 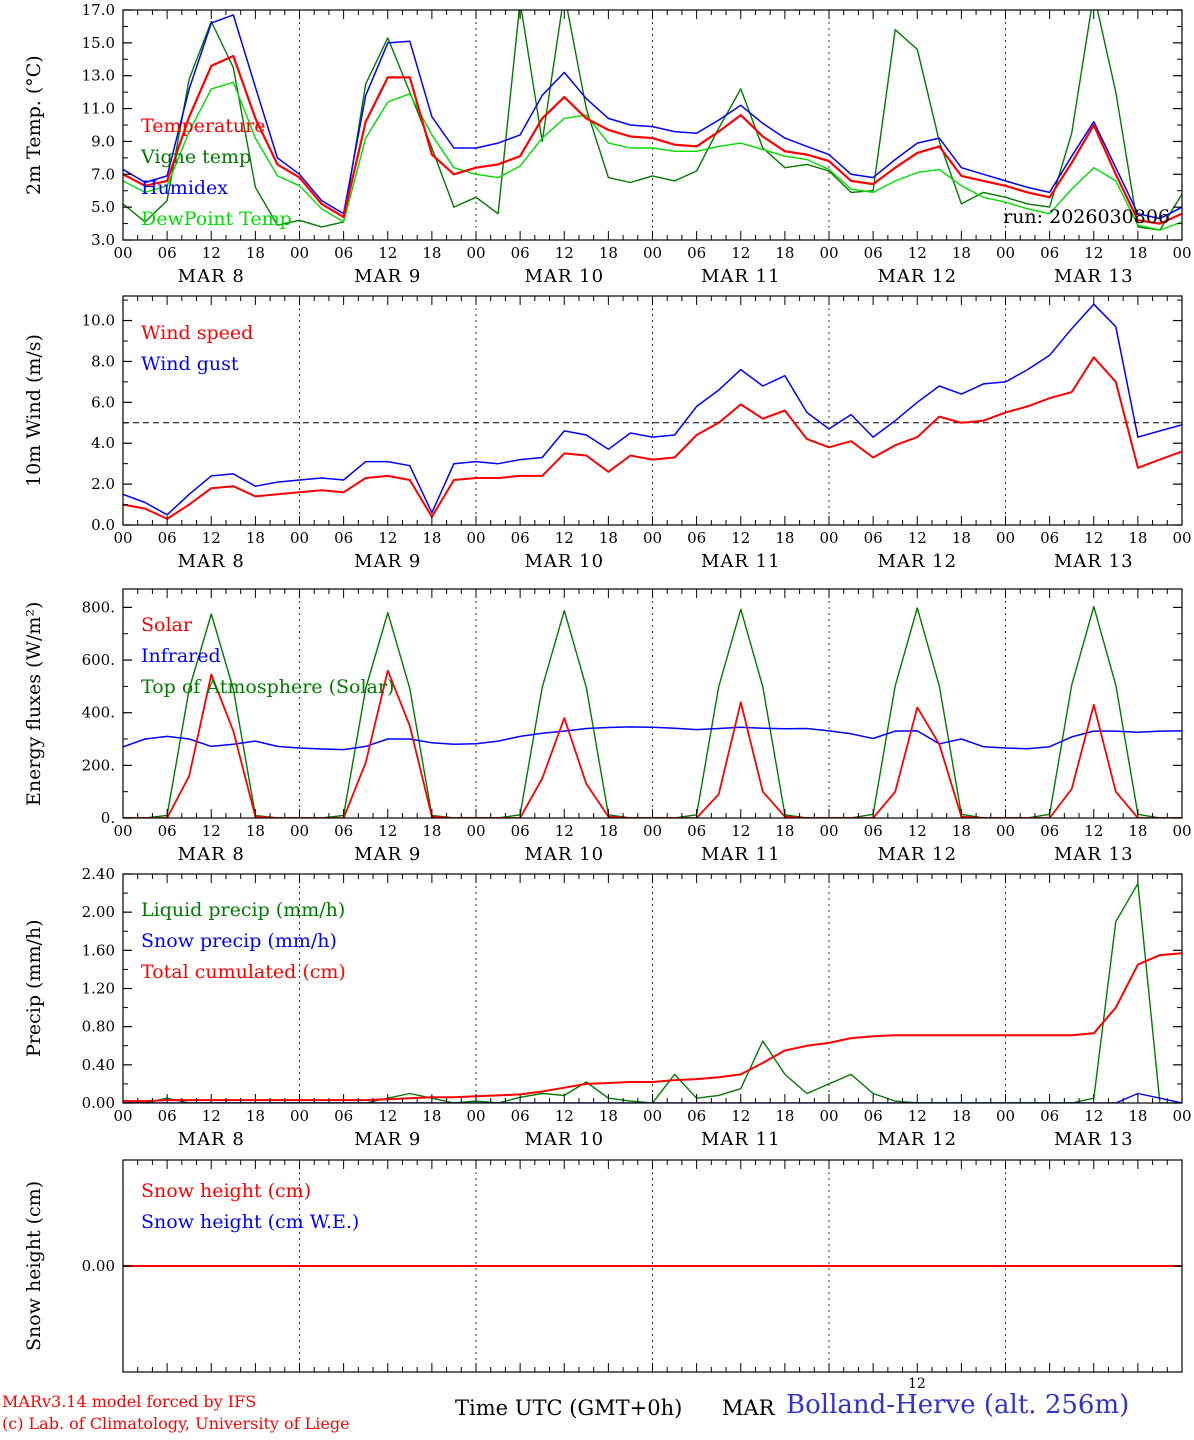 What do you see at coordinates (34, 1266) in the screenshot?
I see `y-axis-label-snow-height: Snow height (cm)` at bounding box center [34, 1266].